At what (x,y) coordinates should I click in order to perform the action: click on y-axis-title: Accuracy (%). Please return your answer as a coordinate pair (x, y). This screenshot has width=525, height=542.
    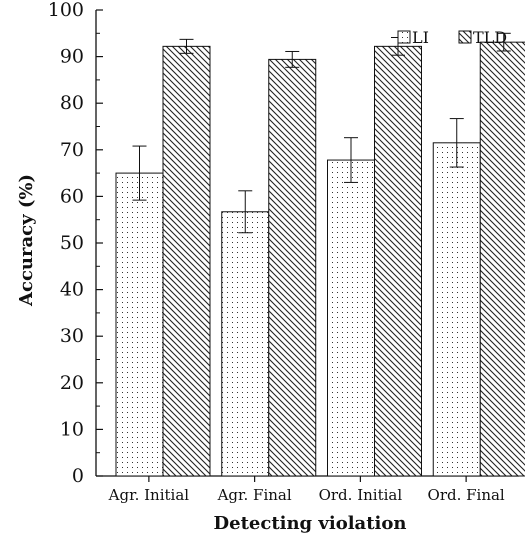
    Looking at the image, I should click on (26, 240).